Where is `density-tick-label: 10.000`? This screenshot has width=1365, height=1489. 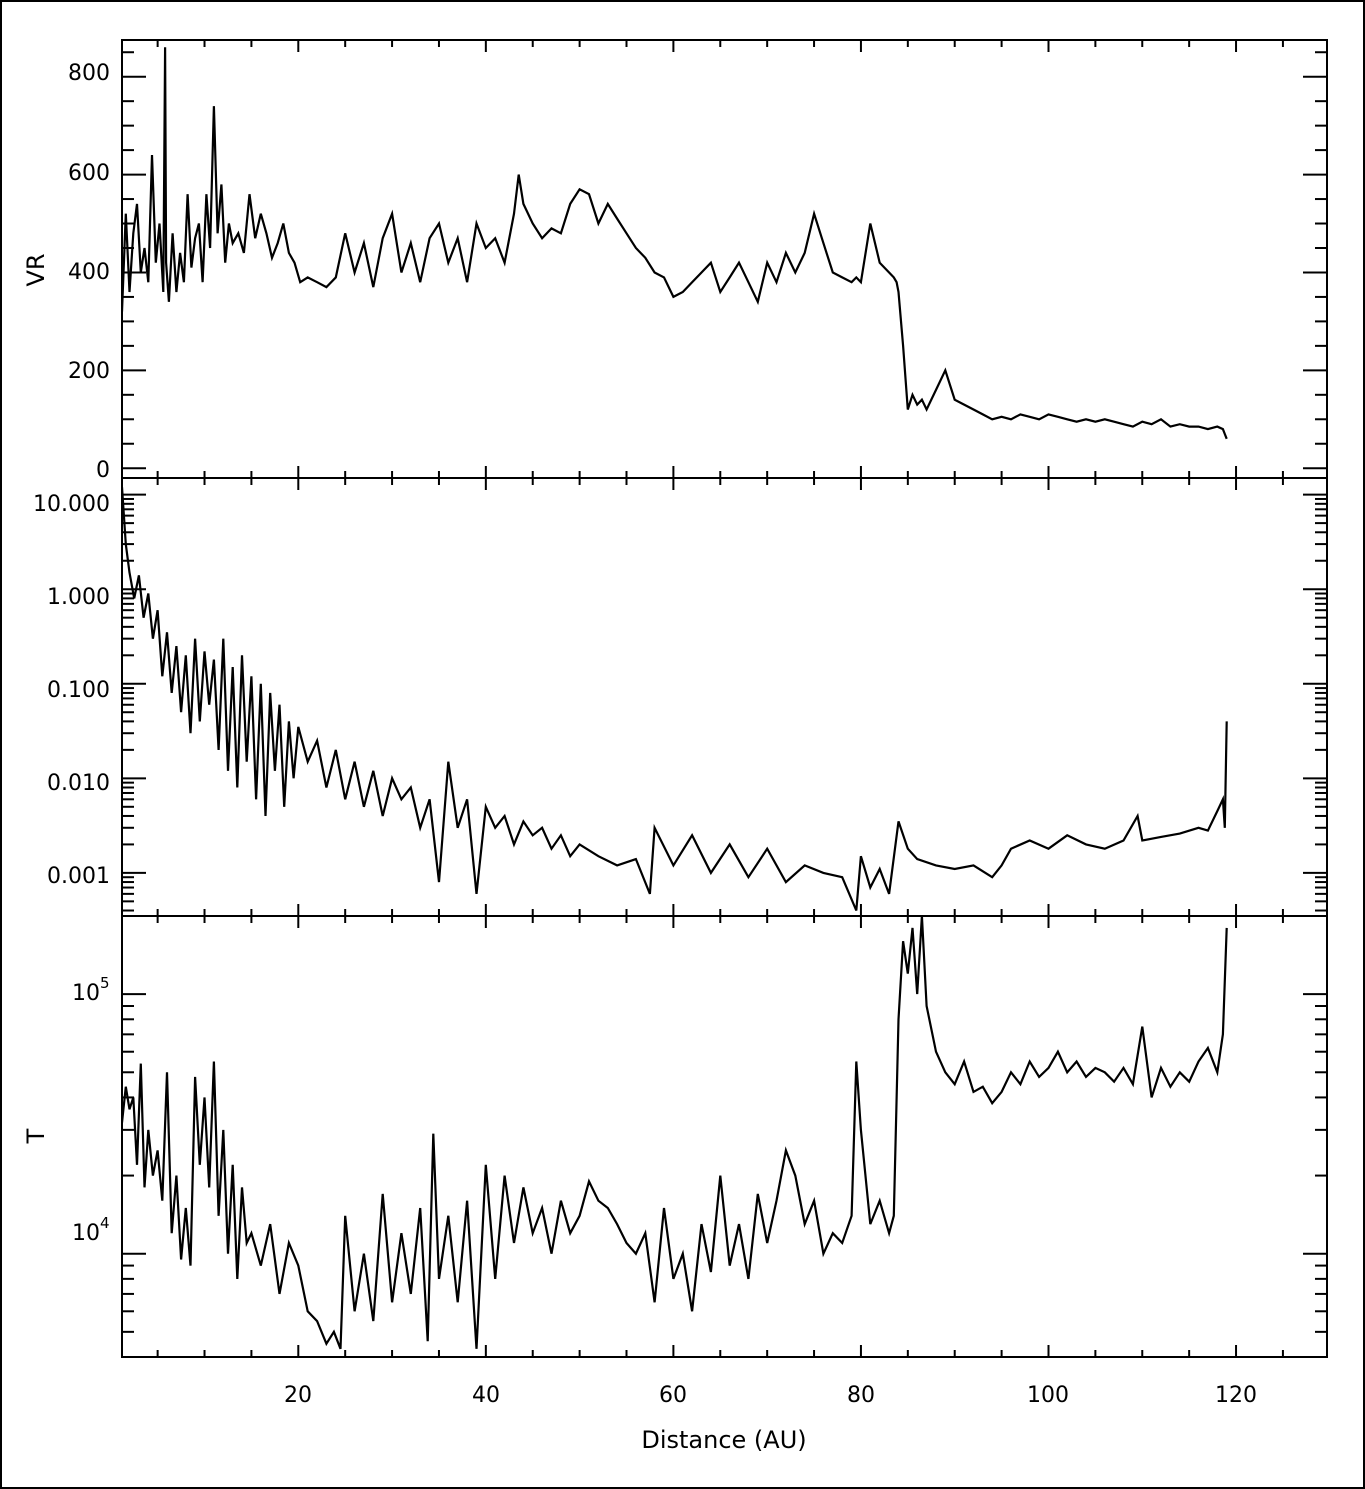
density-tick-label: 10.000 is located at coordinates (71, 504).